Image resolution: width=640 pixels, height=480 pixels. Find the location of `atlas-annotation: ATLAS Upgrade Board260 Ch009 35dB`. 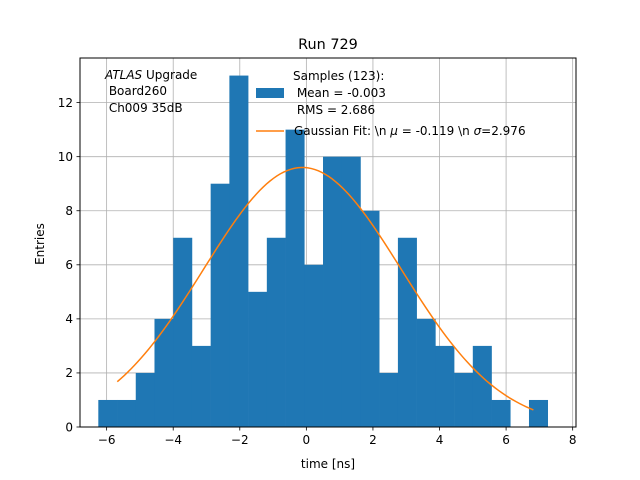

atlas-annotation: ATLAS Upgrade Board260 Ch009 35dB is located at coordinates (150, 91).